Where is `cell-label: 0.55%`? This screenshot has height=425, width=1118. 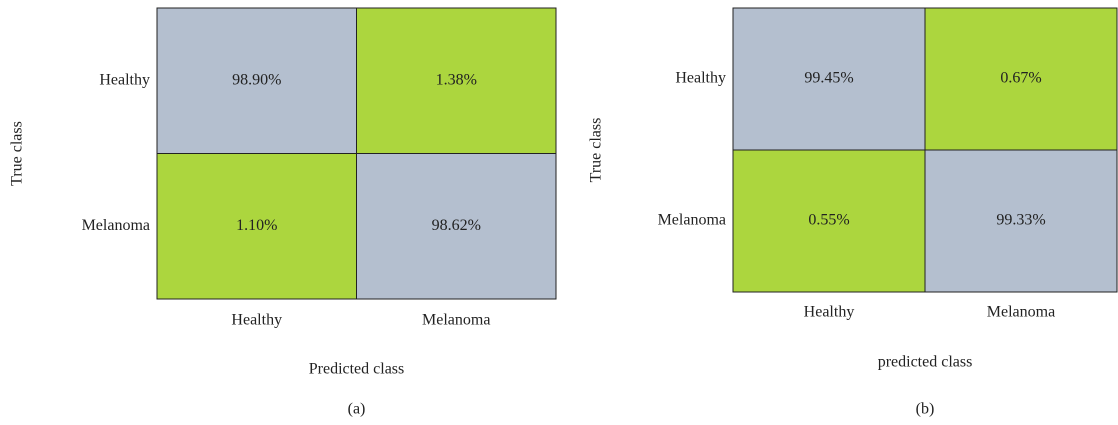
cell-label: 0.55% is located at coordinates (828, 220).